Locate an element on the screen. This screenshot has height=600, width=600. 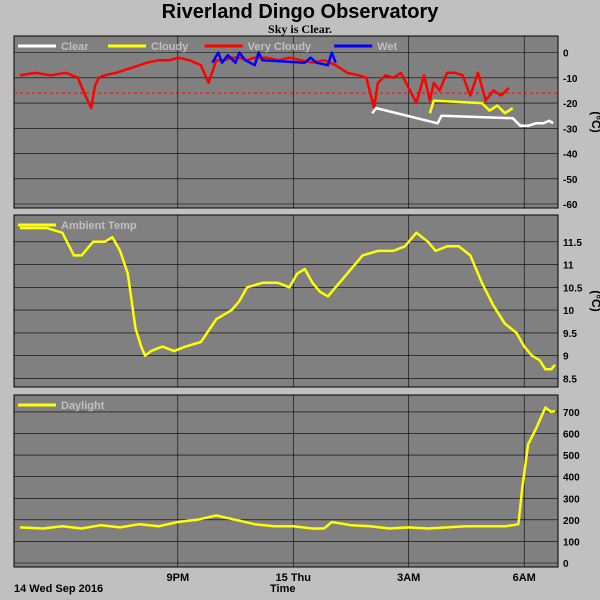
daylight-legend-label: Daylight is located at coordinates (83, 406).